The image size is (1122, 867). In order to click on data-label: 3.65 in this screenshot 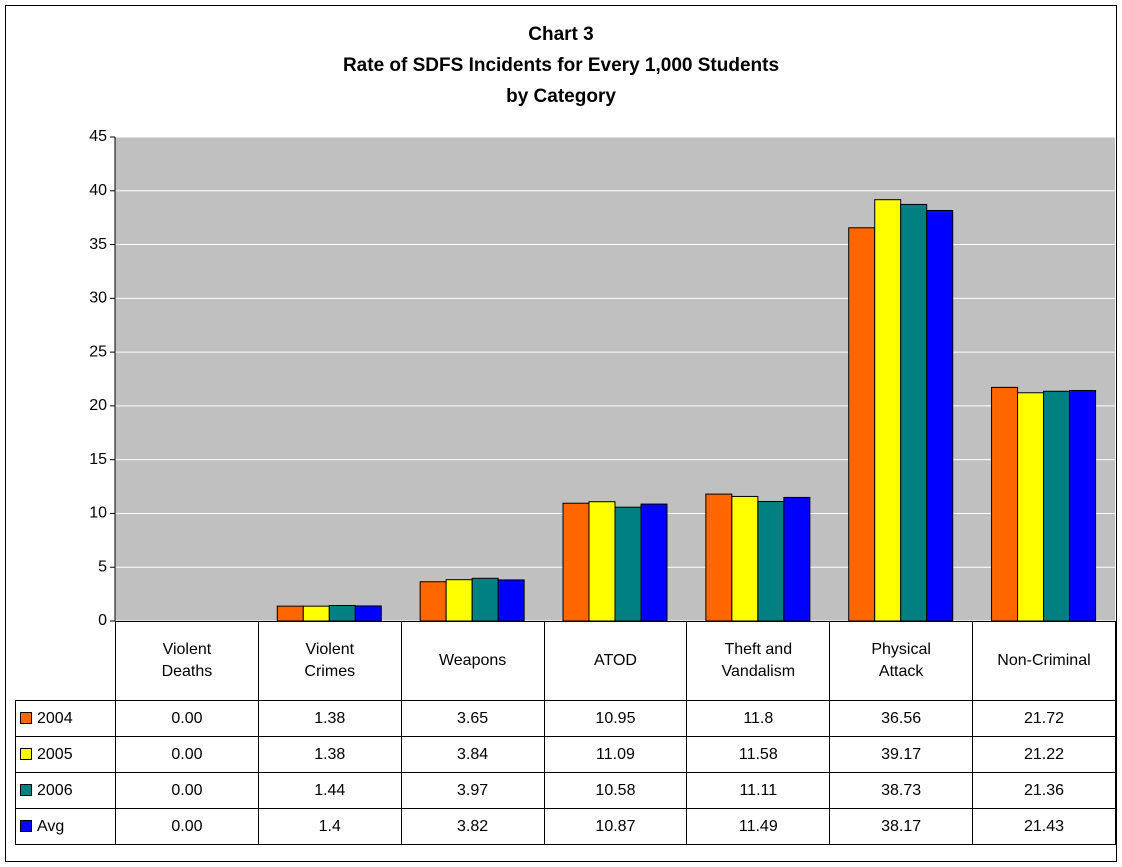, I will do `click(472, 718)`.